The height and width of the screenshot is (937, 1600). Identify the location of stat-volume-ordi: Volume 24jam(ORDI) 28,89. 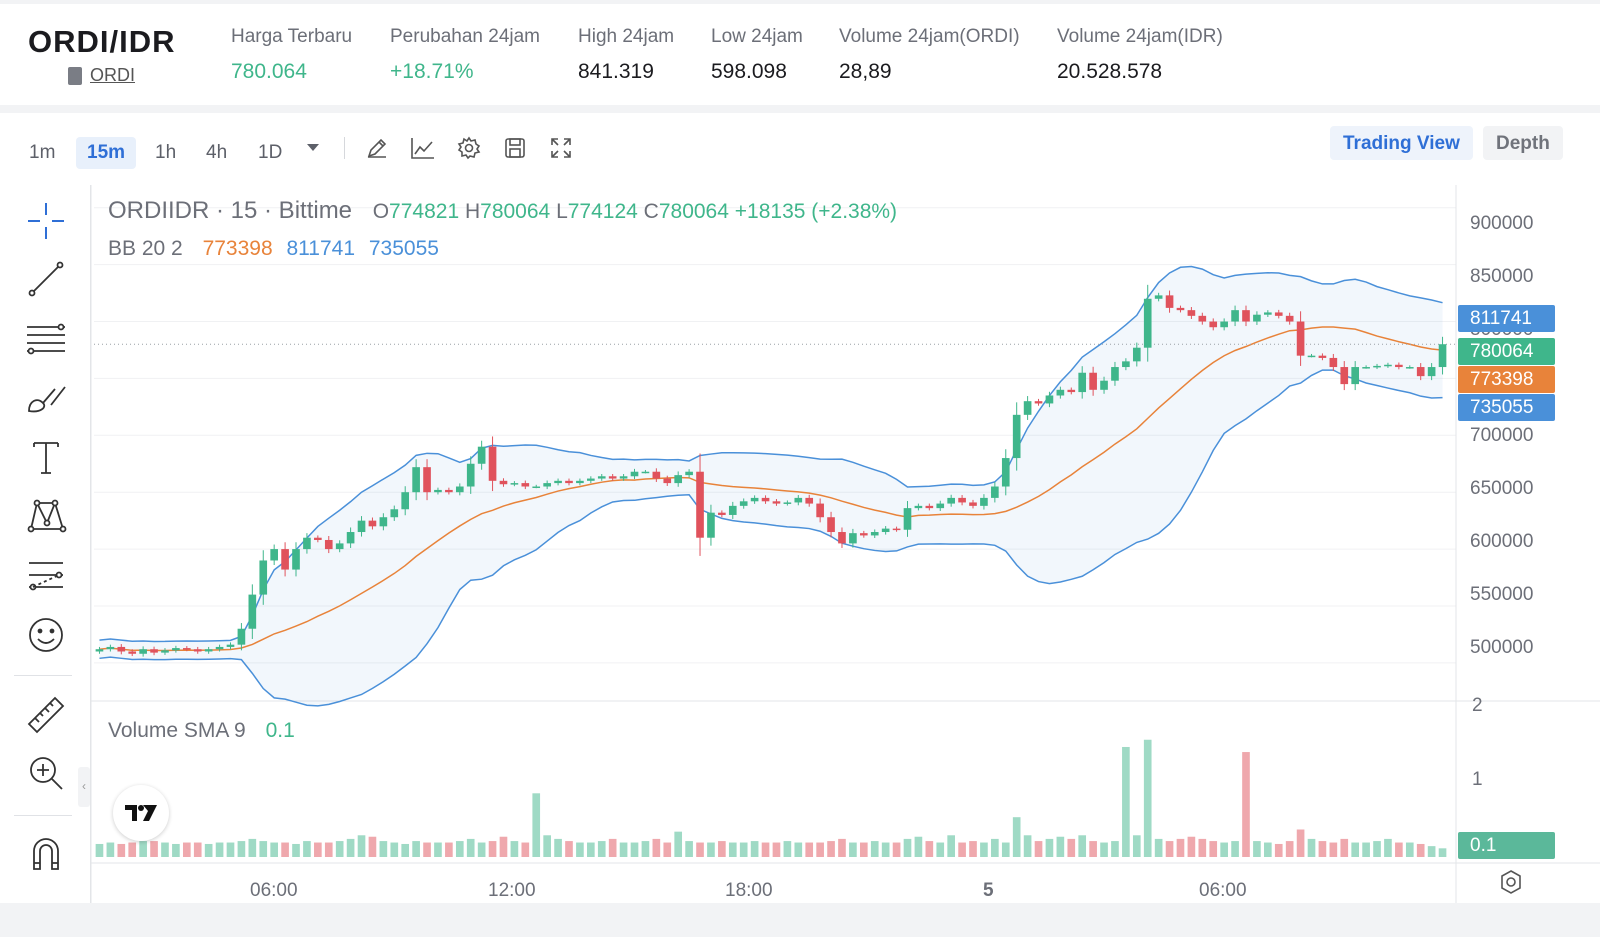
(929, 55).